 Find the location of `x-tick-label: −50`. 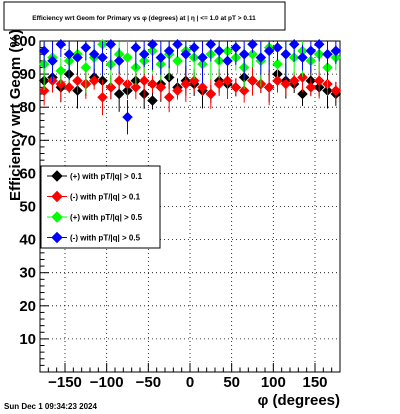

x-tick-label: −50 is located at coordinates (148, 382).